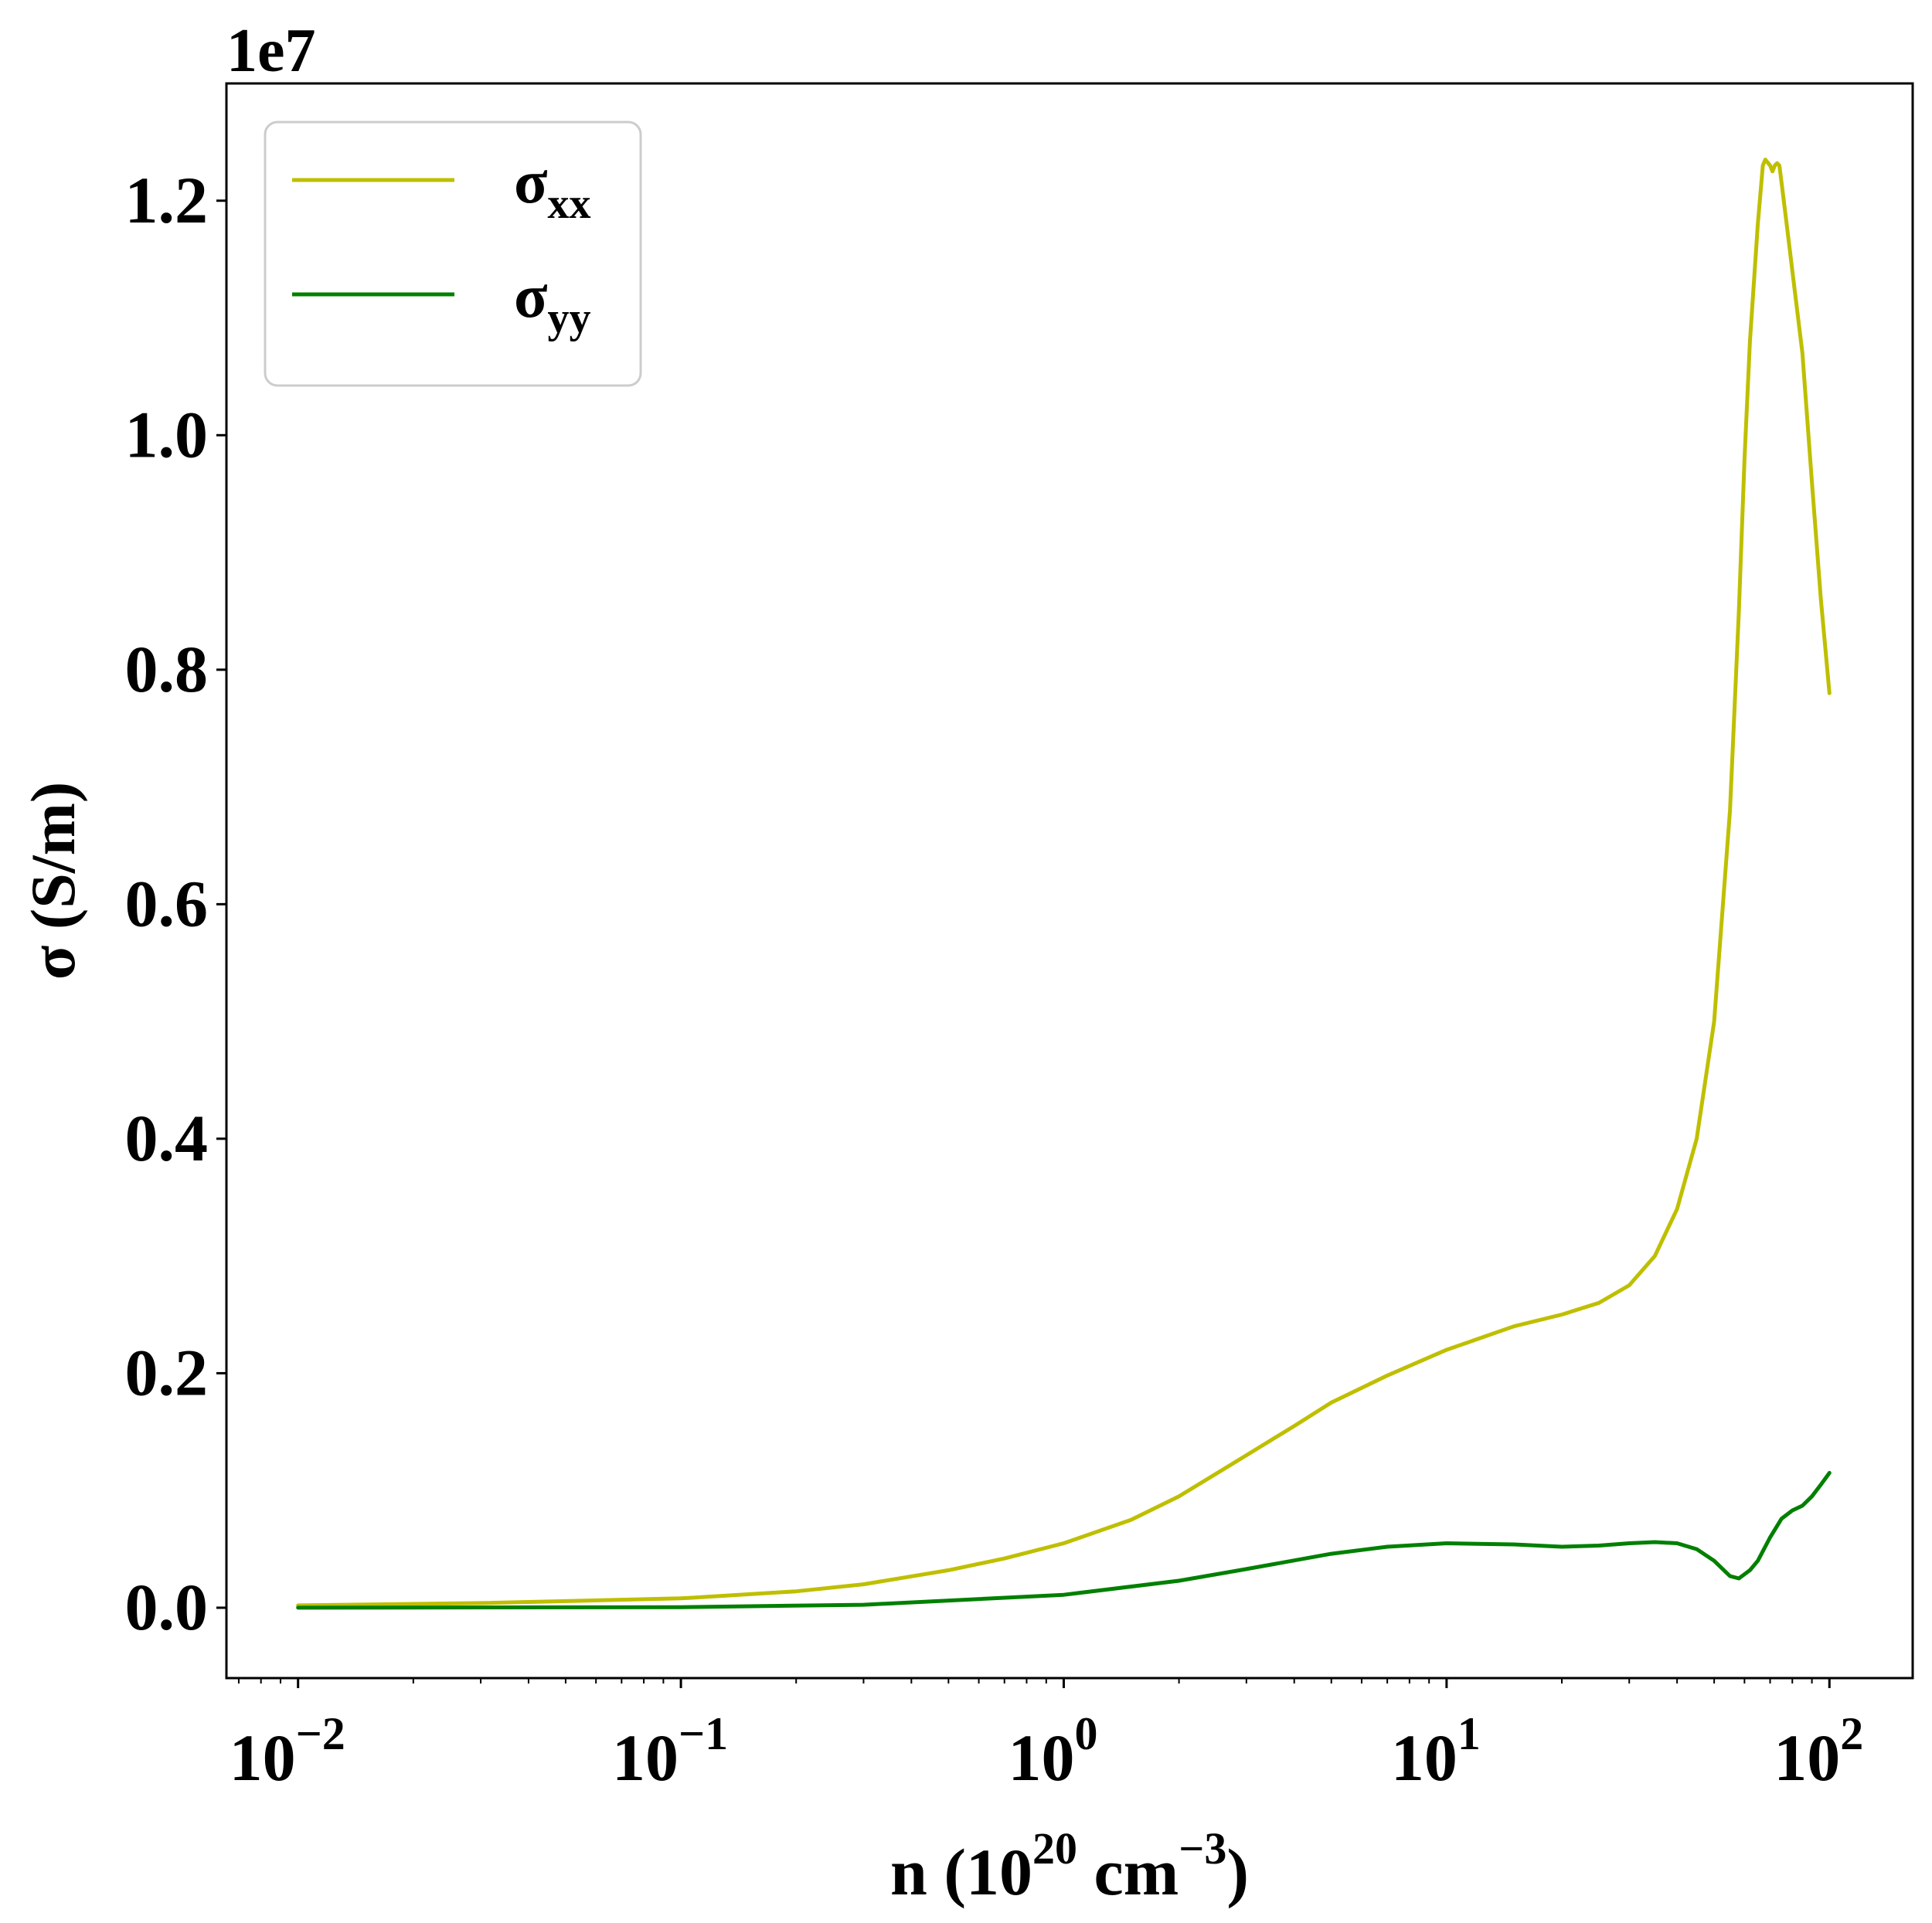 This screenshot has height=1923, width=1932. Describe the element at coordinates (167, 200) in the screenshot. I see `y-tick-label-6: 1.2` at that location.